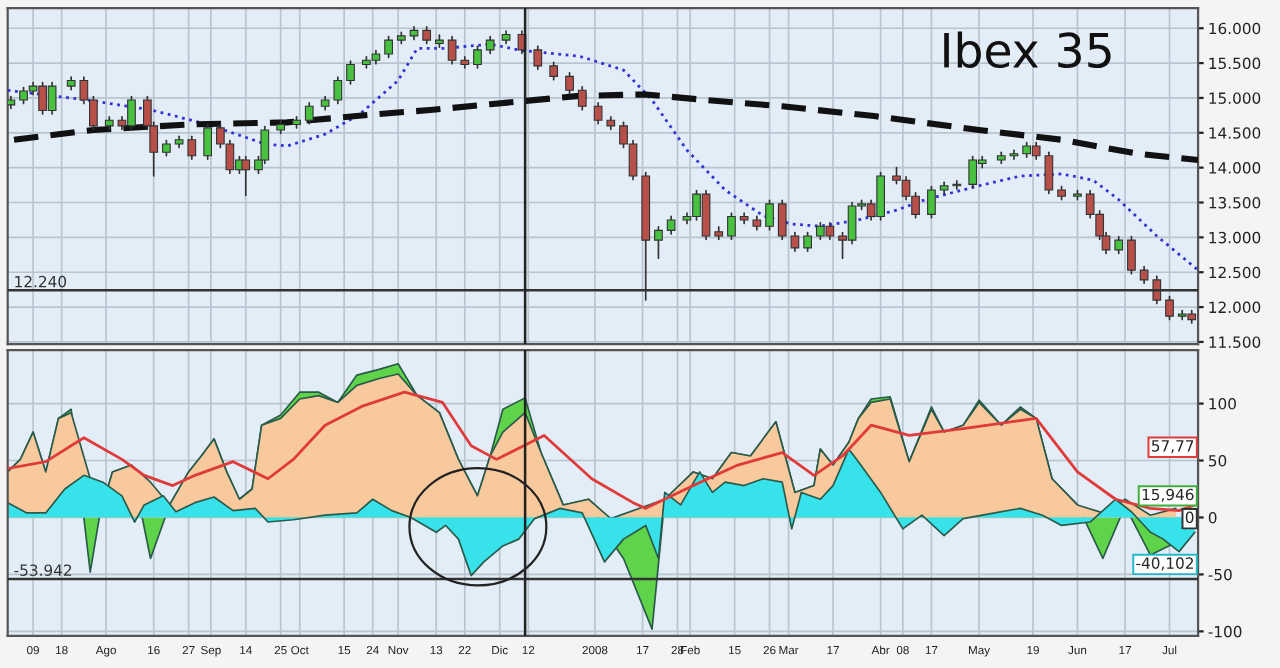  Describe the element at coordinates (1027, 50) in the screenshot. I see `chart-title: Ibex 35` at that location.